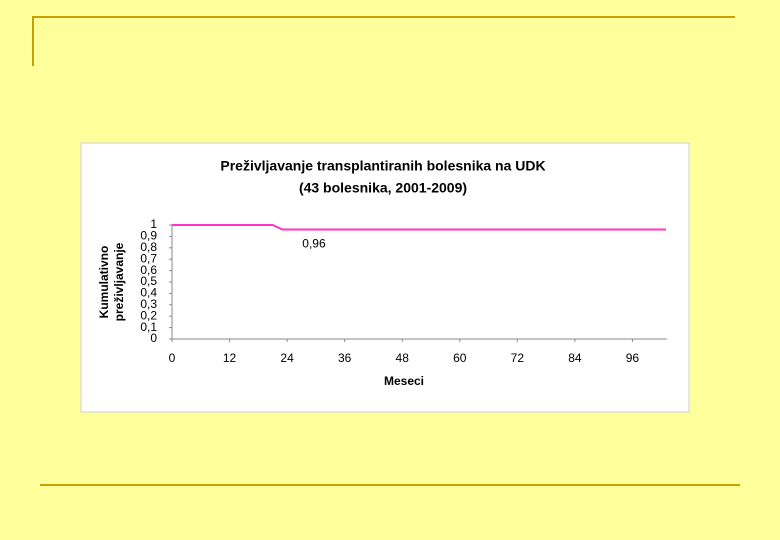 The height and width of the screenshot is (540, 780). I want to click on y-axis-label: preživljavanje, so click(119, 281).